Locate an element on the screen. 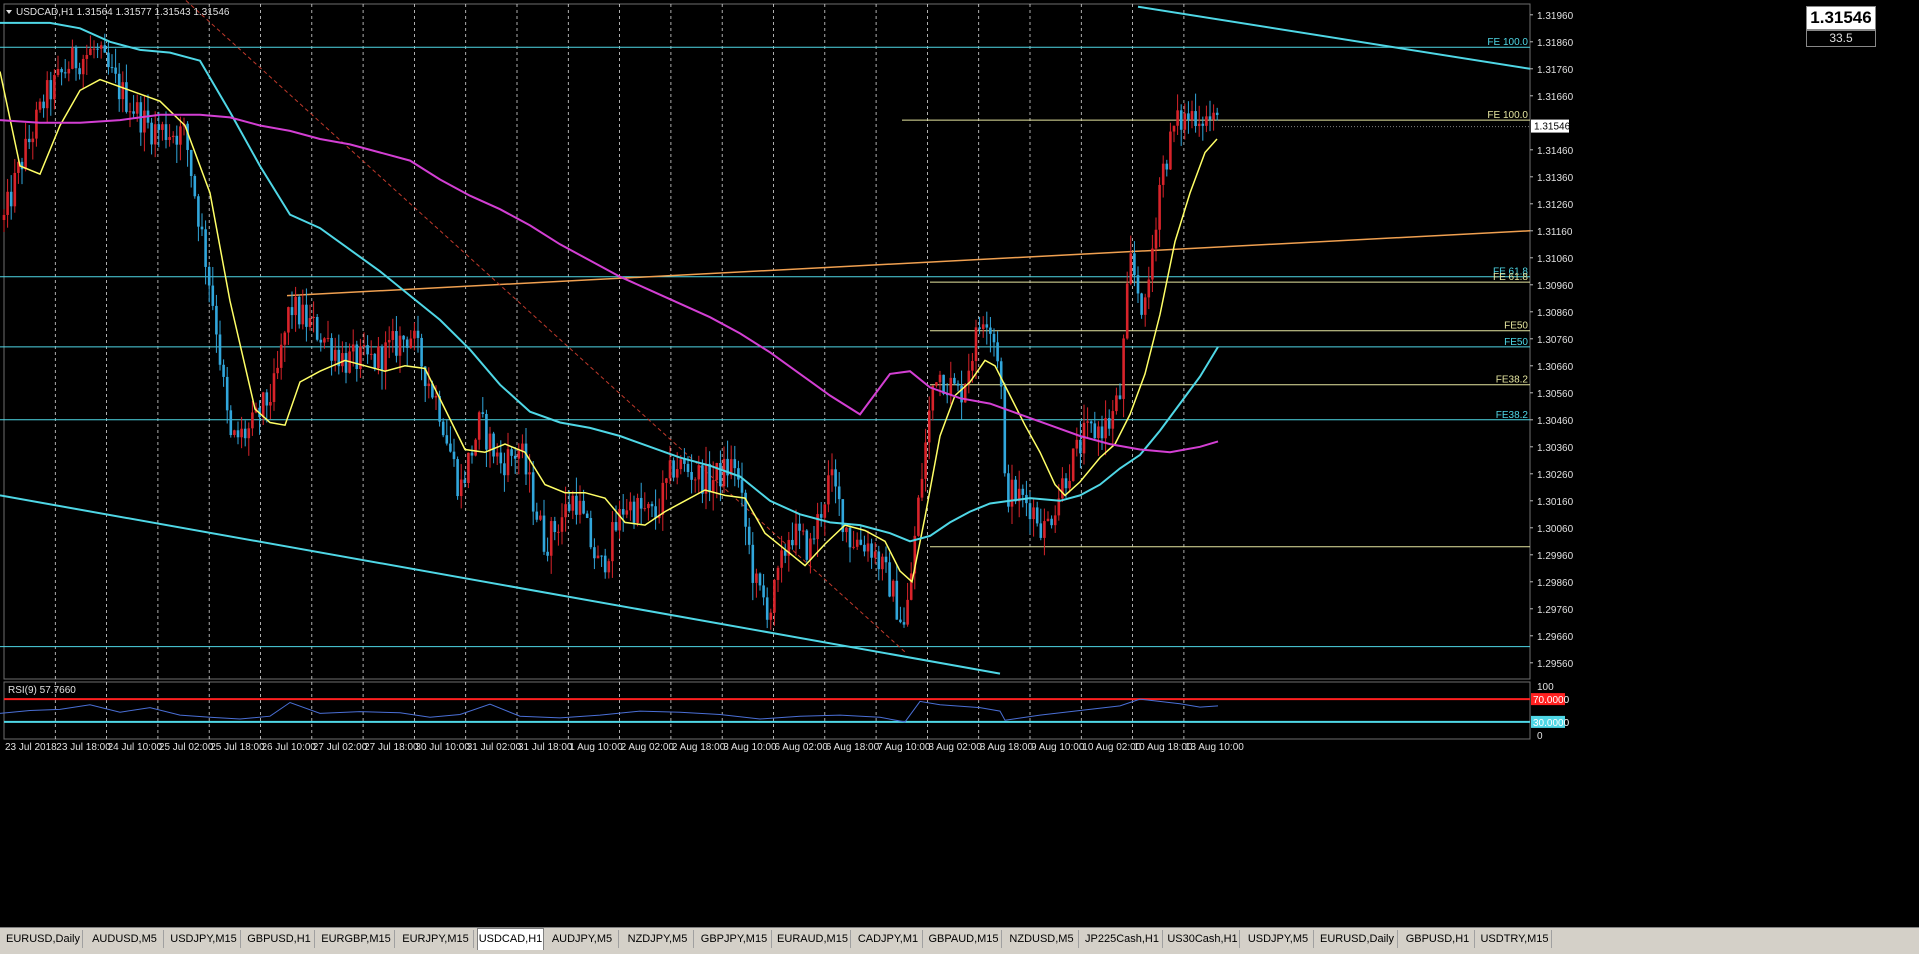 This screenshot has height=954, width=1919. tab-audusd-m5: AUDUSD,M5 is located at coordinates (125, 939).